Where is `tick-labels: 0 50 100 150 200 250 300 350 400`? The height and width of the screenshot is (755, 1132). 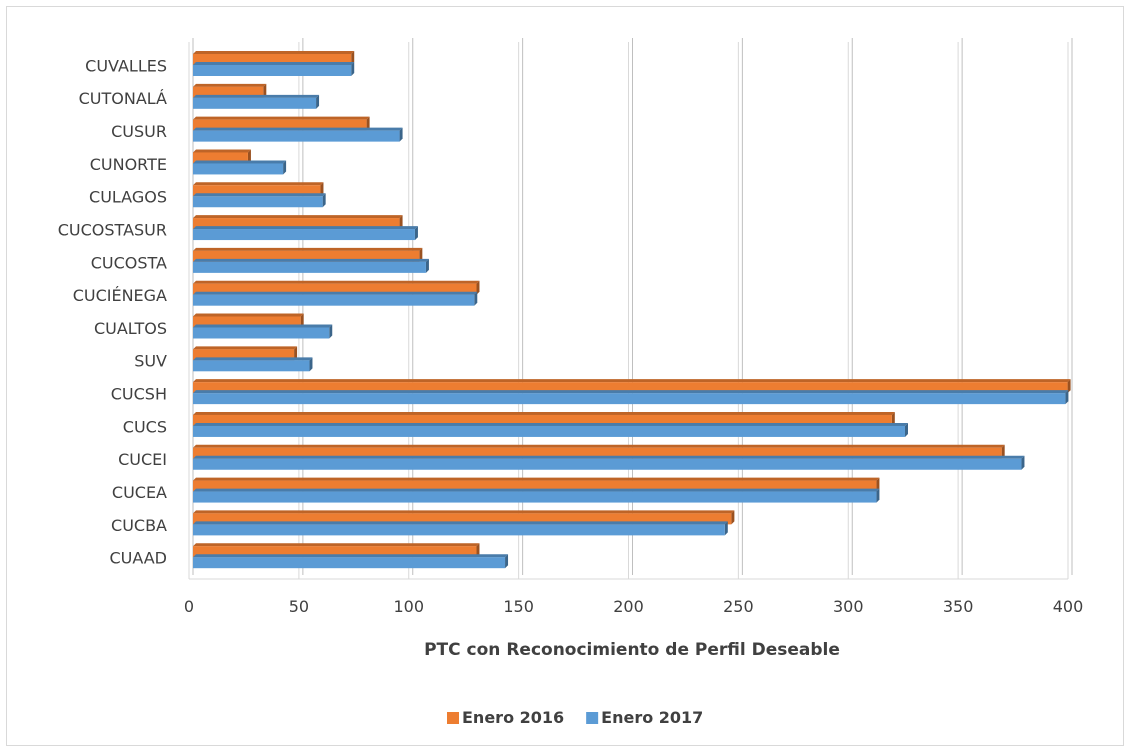 tick-labels: 0 50 100 150 200 250 300 350 400 is located at coordinates (633, 606).